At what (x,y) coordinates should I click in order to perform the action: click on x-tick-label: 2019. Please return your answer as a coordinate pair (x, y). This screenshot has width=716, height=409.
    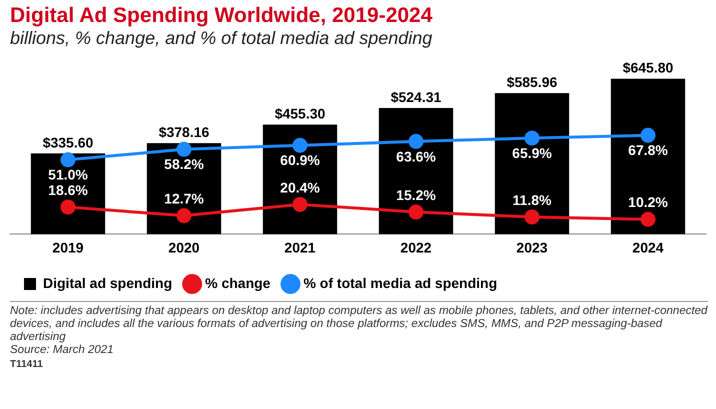
    Looking at the image, I should click on (68, 247).